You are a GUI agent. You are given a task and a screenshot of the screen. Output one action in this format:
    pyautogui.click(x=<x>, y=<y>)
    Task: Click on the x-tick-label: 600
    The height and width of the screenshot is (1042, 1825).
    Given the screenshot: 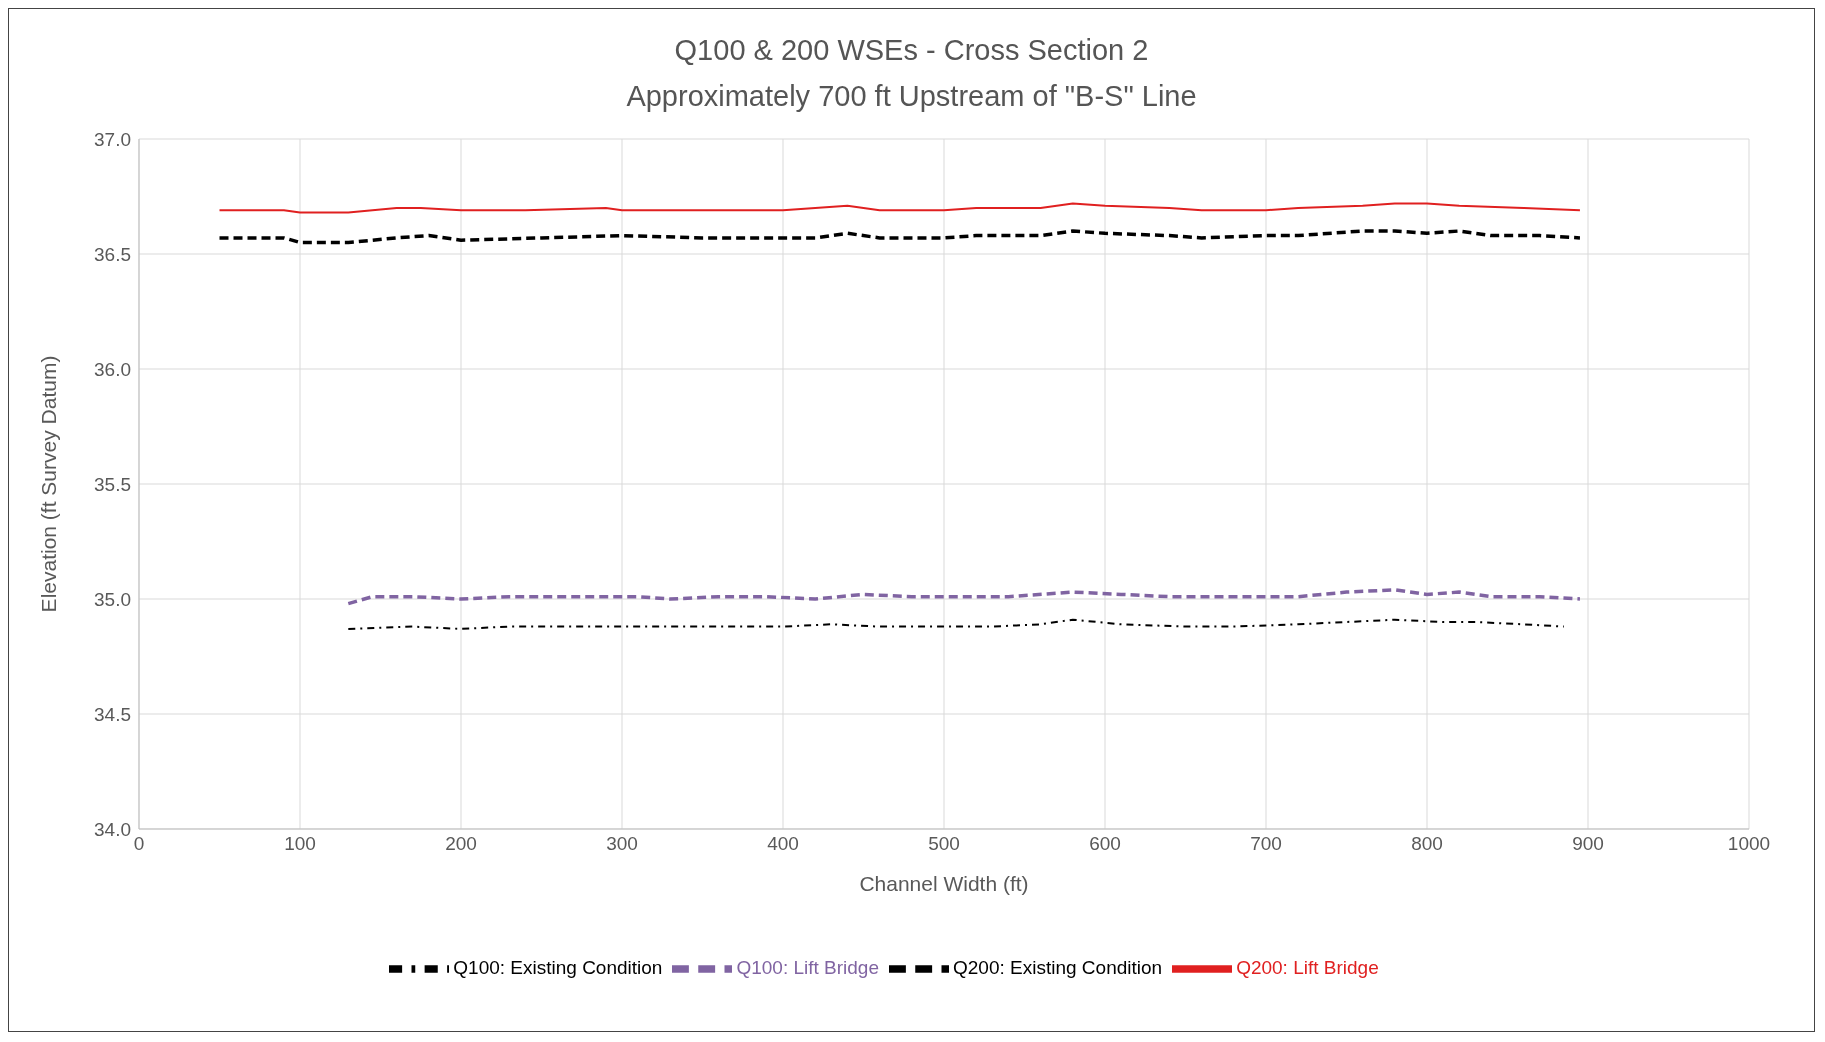 What is the action you would take?
    pyautogui.click(x=1105, y=844)
    